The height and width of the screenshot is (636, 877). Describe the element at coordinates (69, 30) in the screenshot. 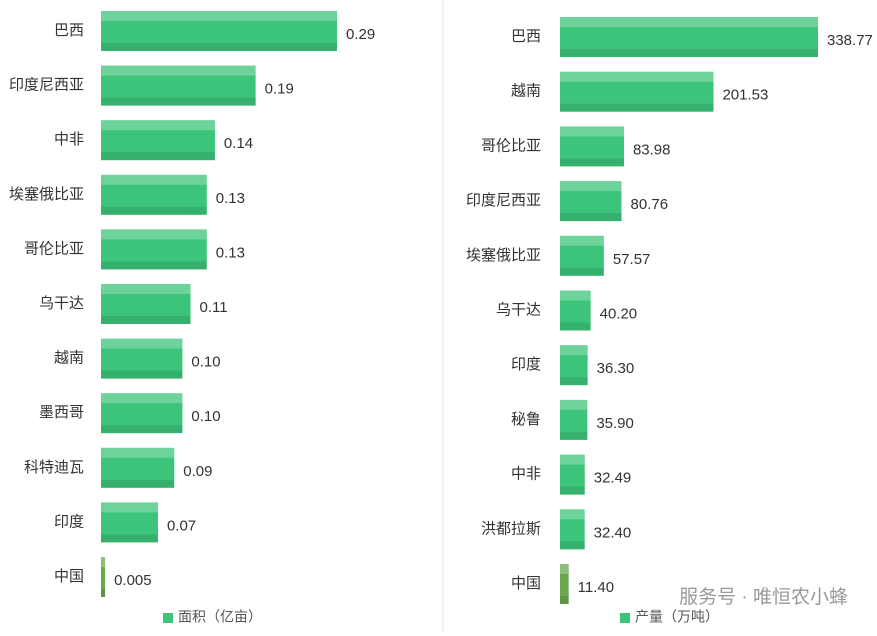

I see `category-label: 巴西` at that location.